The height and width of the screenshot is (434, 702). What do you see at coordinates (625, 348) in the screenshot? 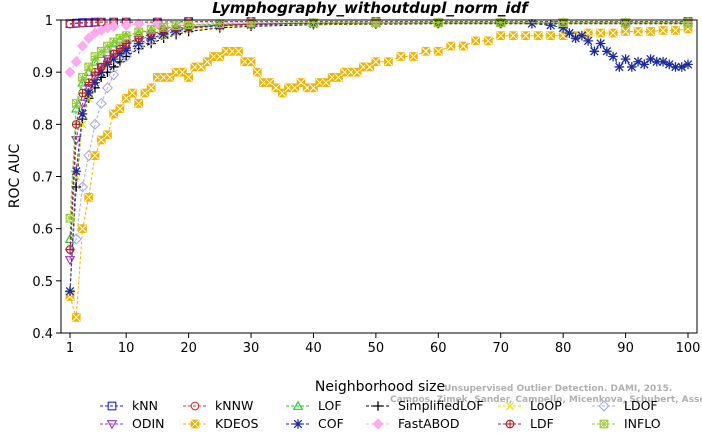
I see `x-tick-label: 90` at bounding box center [625, 348].